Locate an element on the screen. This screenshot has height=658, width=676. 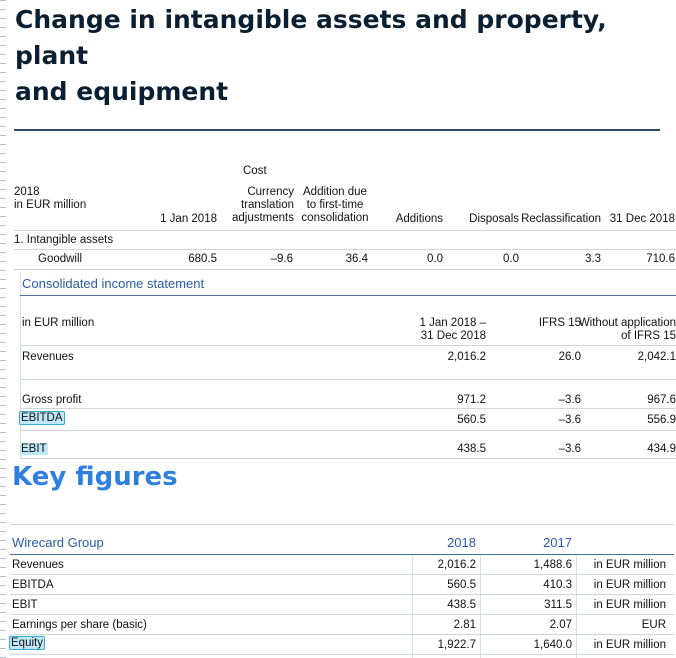
cost-group-header: Cost is located at coordinates (255, 171).